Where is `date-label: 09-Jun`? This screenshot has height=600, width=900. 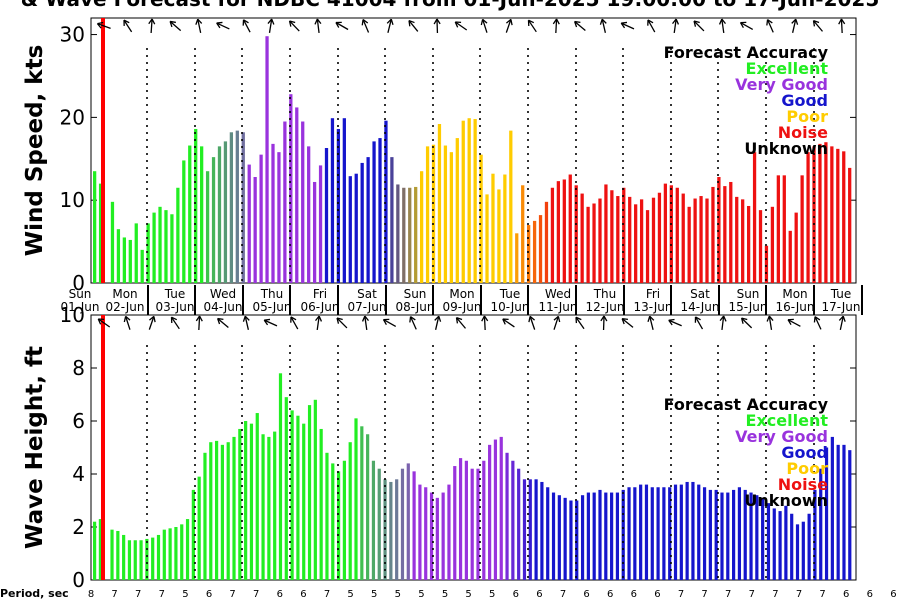 date-label: 09-Jun is located at coordinates (461, 307).